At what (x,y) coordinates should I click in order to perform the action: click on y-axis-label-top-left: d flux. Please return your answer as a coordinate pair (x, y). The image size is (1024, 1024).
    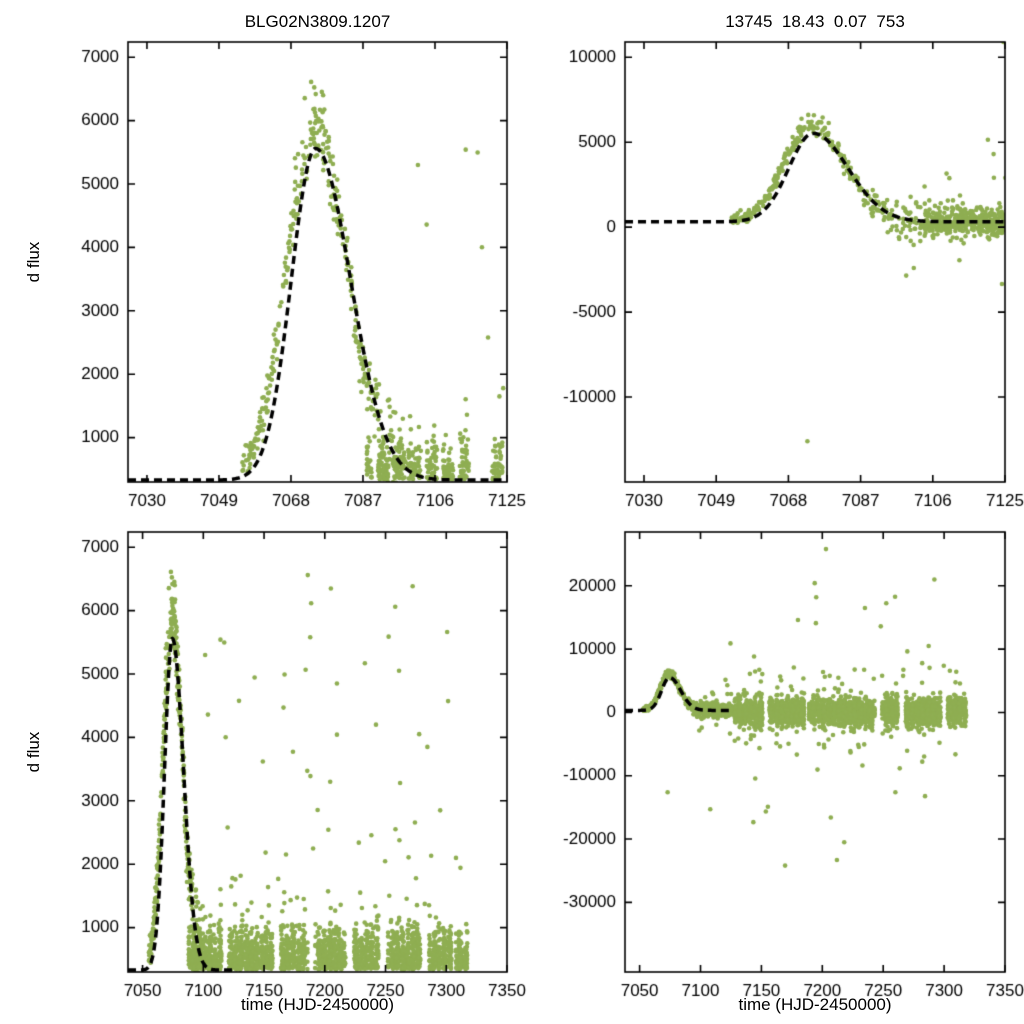
    Looking at the image, I should click on (33, 262).